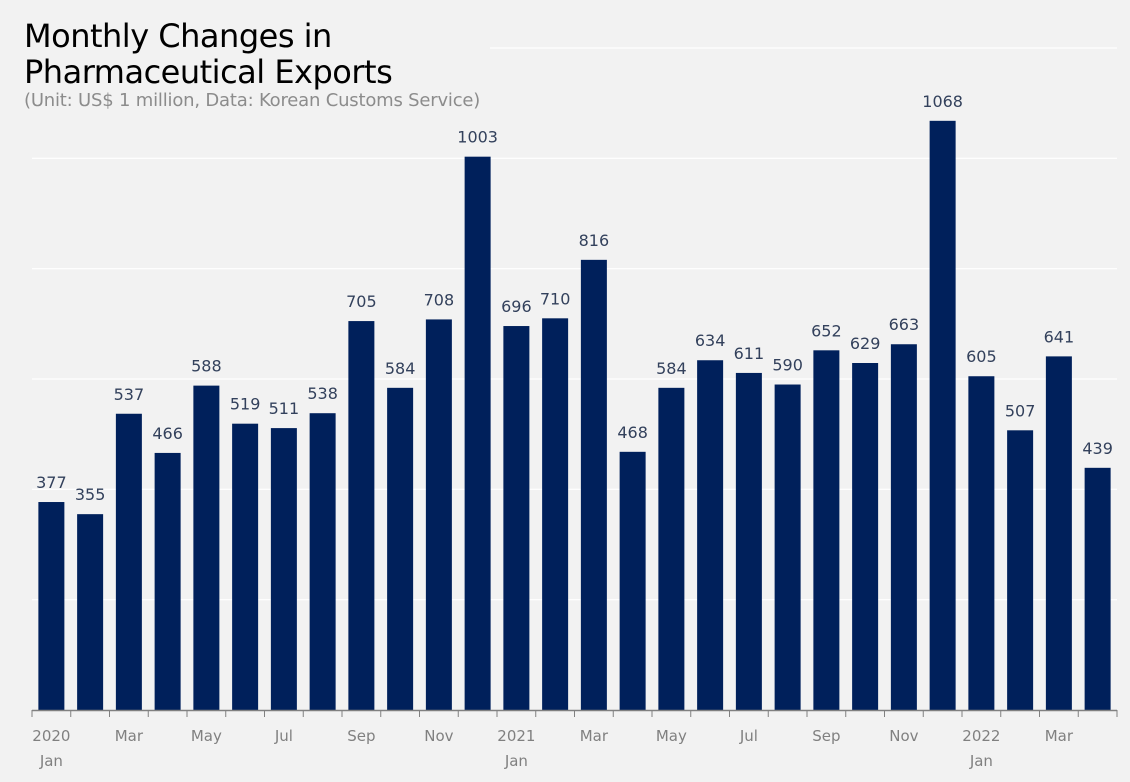 This screenshot has width=1130, height=782. I want to click on data-label: 466, so click(167, 433).